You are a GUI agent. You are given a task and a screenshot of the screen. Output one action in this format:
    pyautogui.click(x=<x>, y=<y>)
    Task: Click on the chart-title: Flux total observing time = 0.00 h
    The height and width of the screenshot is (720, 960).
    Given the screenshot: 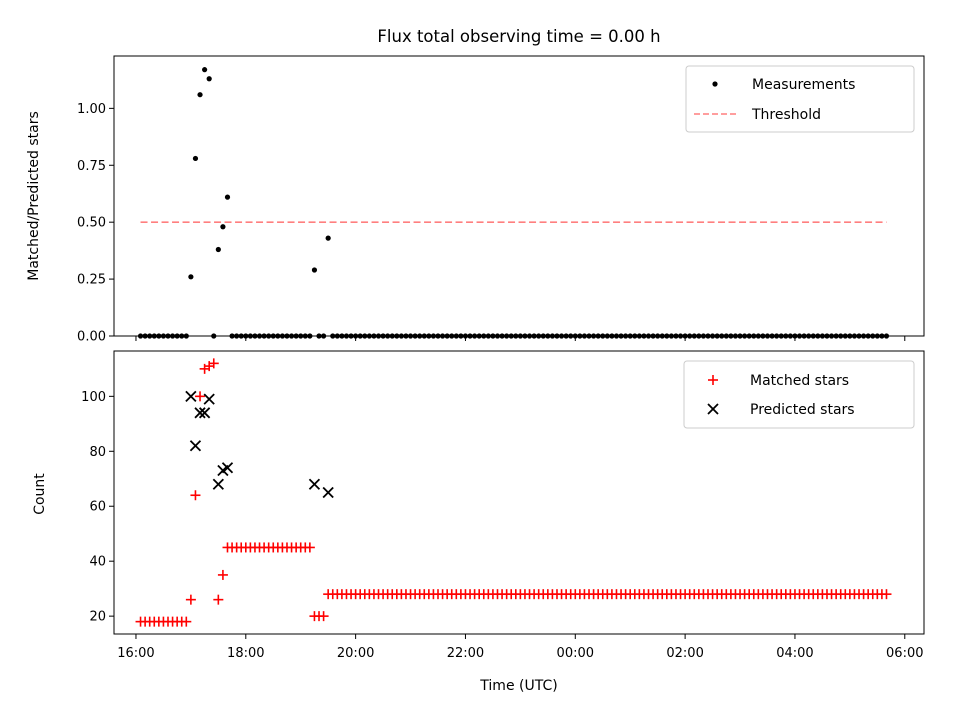 What is the action you would take?
    pyautogui.click(x=518, y=36)
    